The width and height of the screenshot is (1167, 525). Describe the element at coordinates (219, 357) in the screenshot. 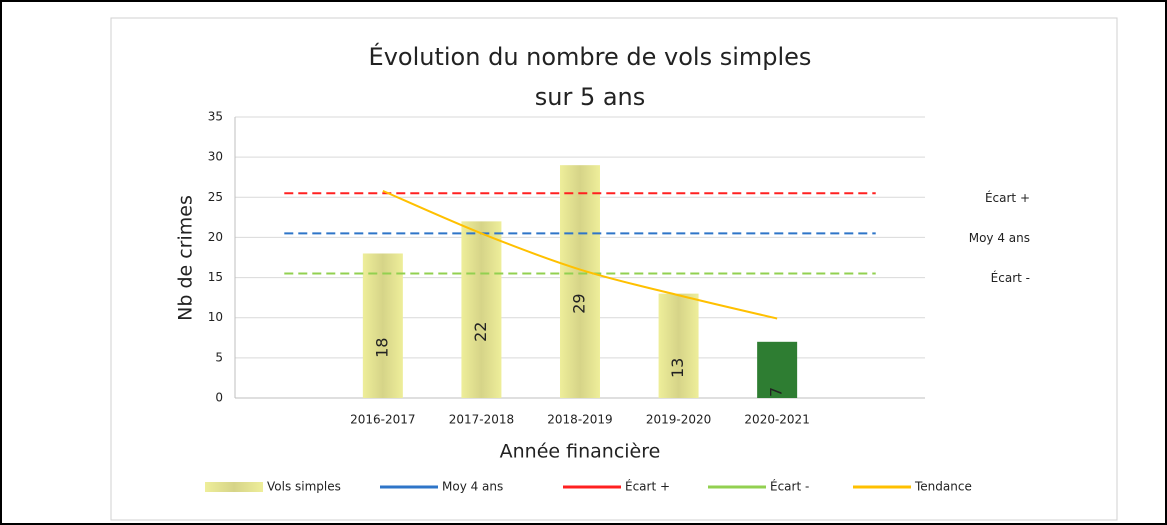

I see `y-tick-label: 5` at that location.